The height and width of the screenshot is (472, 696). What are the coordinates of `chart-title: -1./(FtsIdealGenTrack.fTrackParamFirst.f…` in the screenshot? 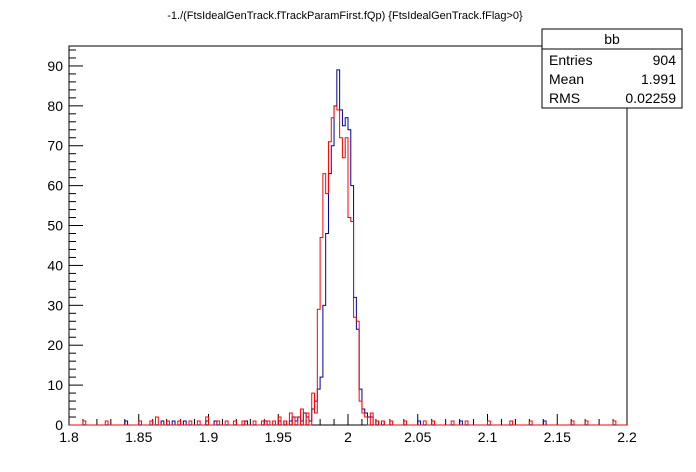 It's located at (345, 16).